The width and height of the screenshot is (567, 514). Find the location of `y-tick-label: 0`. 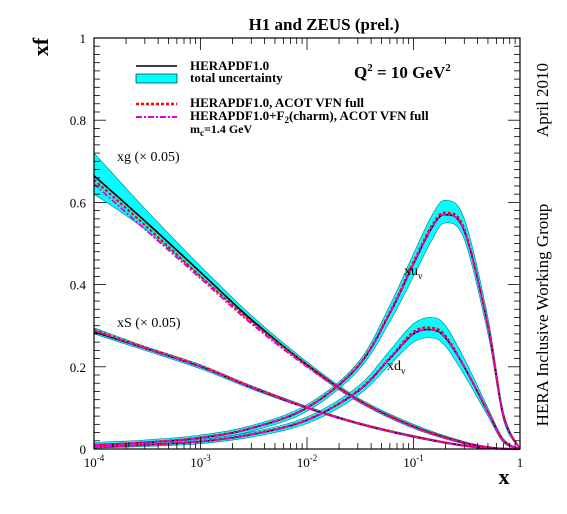

y-tick-label: 0 is located at coordinates (83, 449).